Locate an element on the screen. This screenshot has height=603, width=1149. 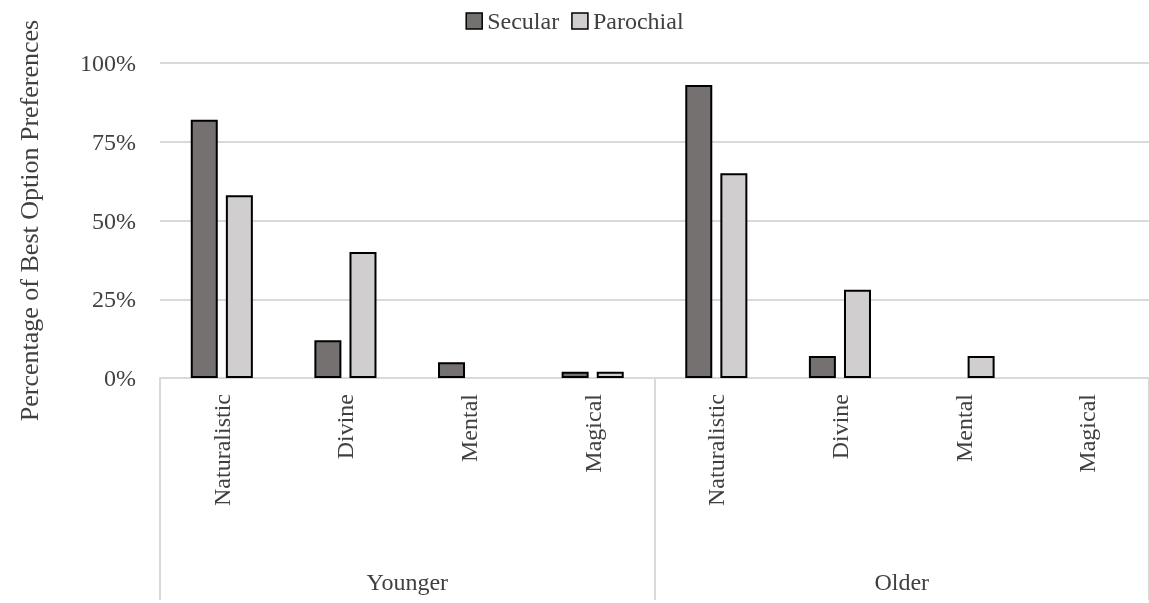
y-tick-label: 75% is located at coordinates (114, 141).